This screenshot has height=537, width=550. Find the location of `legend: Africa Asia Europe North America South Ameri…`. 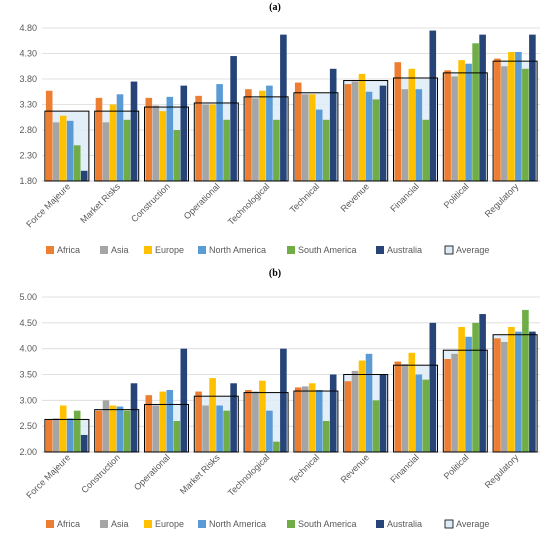

legend: Africa Asia Europe North America South Ameri… is located at coordinates (267, 250).